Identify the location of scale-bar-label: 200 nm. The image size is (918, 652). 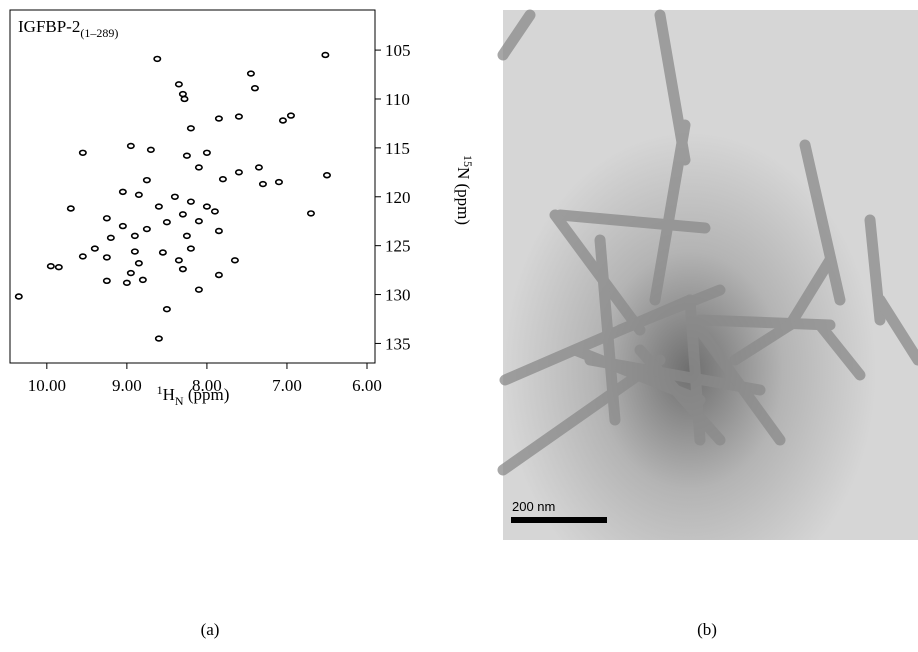
(533, 506).